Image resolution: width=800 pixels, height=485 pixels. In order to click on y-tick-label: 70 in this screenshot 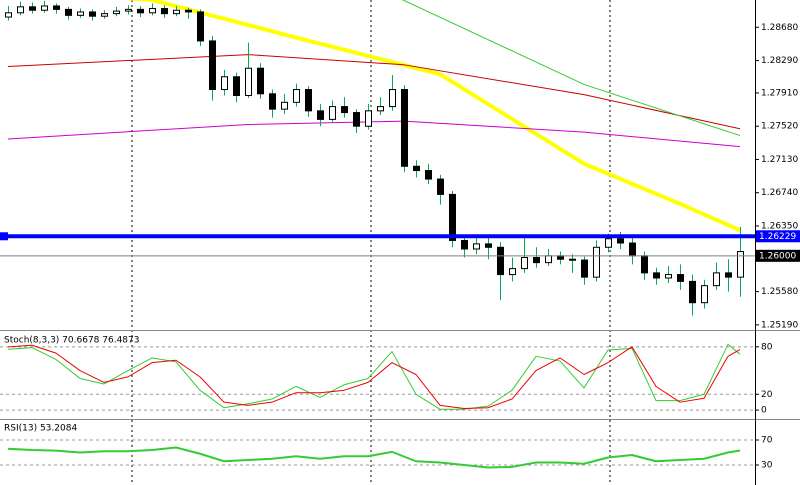, I will do `click(767, 441)`.